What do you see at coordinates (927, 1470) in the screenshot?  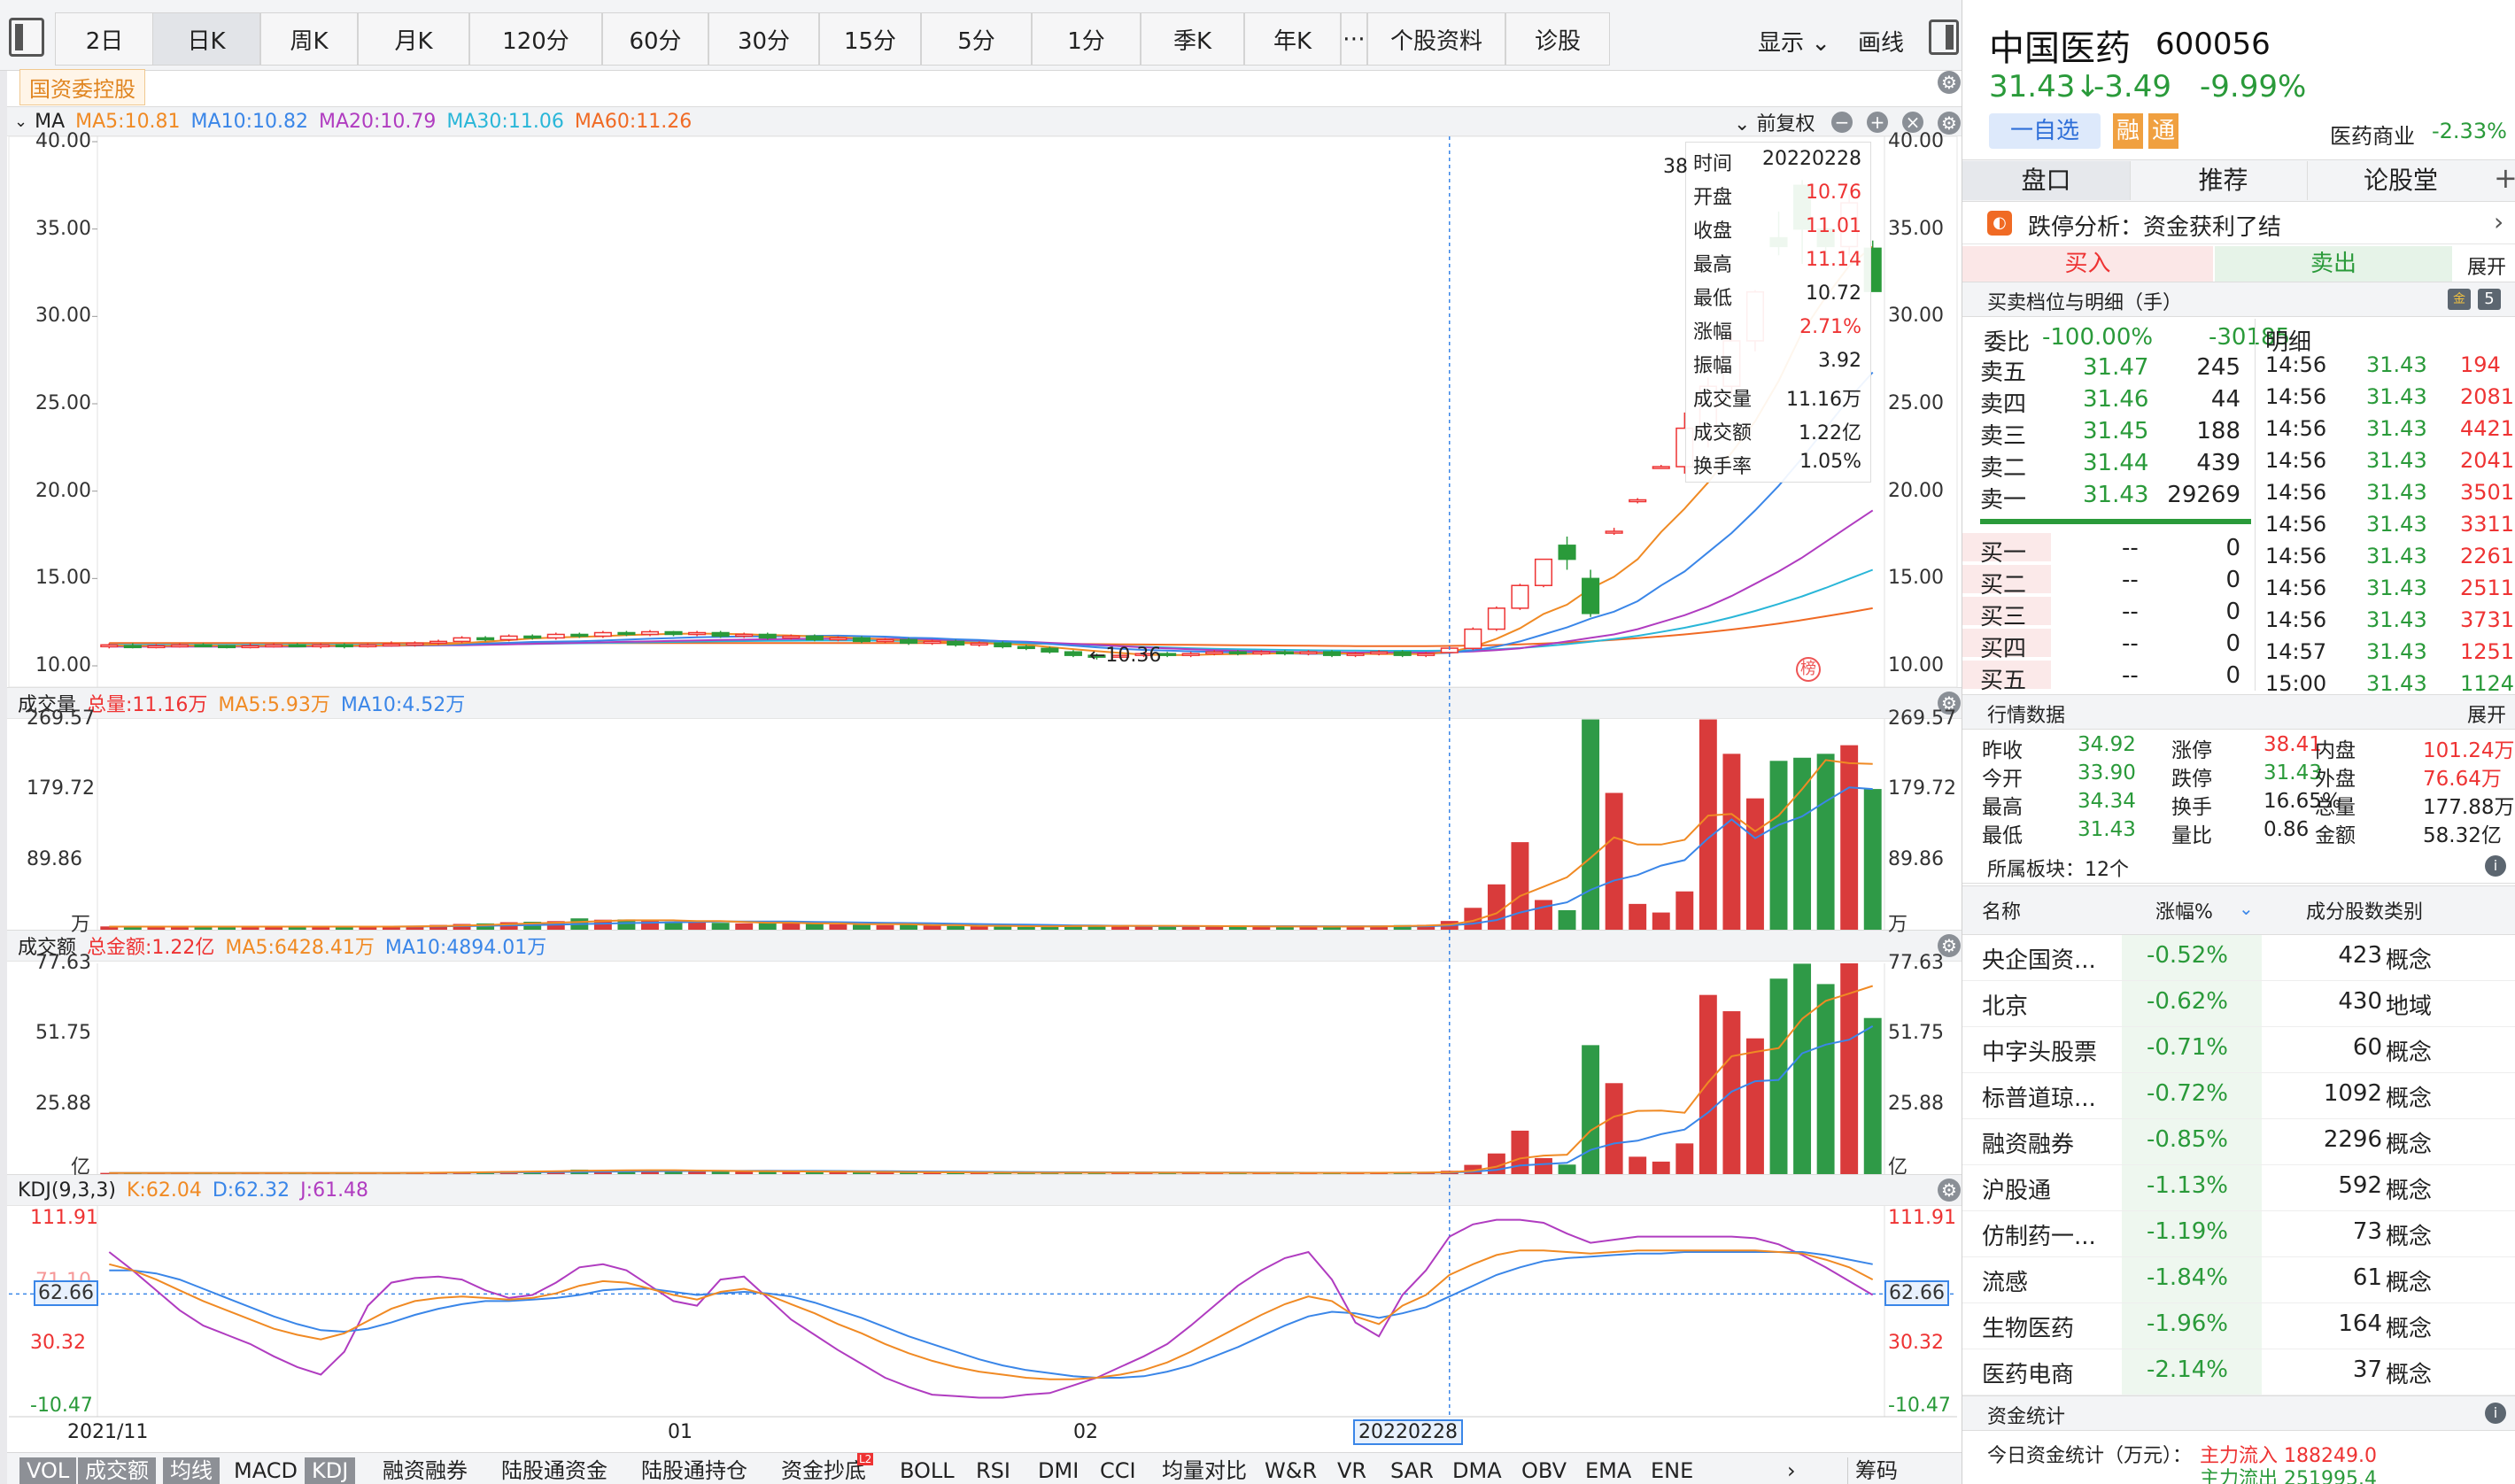 I see `indicator-tab: BOLL` at bounding box center [927, 1470].